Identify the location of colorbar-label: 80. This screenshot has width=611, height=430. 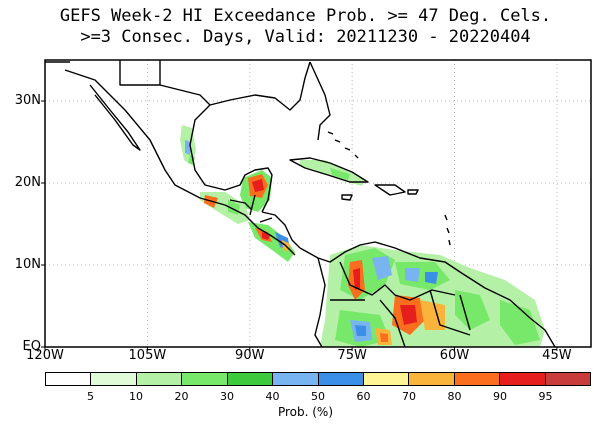
(454, 396).